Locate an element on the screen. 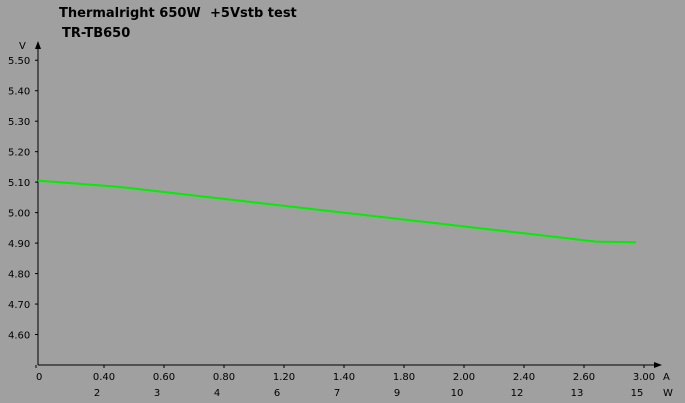  y-tick-label: 5.40 is located at coordinates (19, 92).